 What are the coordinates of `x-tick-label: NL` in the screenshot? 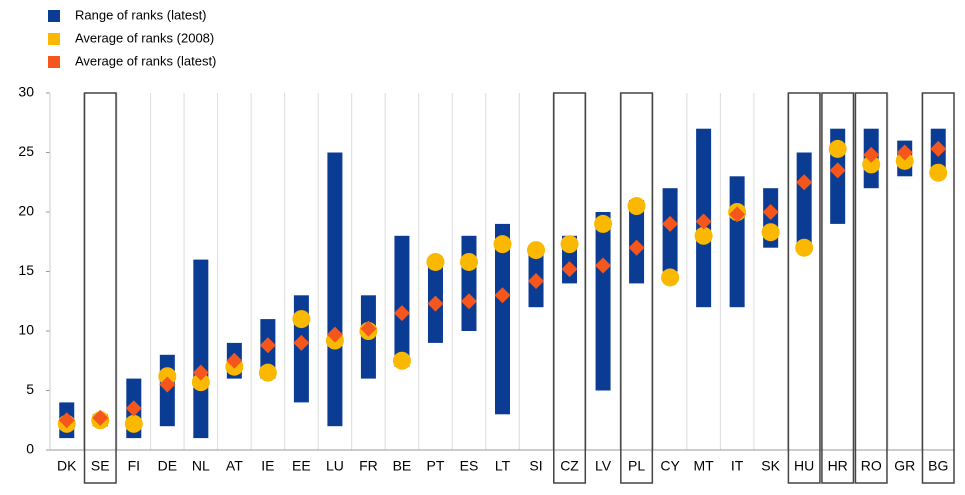 It's located at (201, 466).